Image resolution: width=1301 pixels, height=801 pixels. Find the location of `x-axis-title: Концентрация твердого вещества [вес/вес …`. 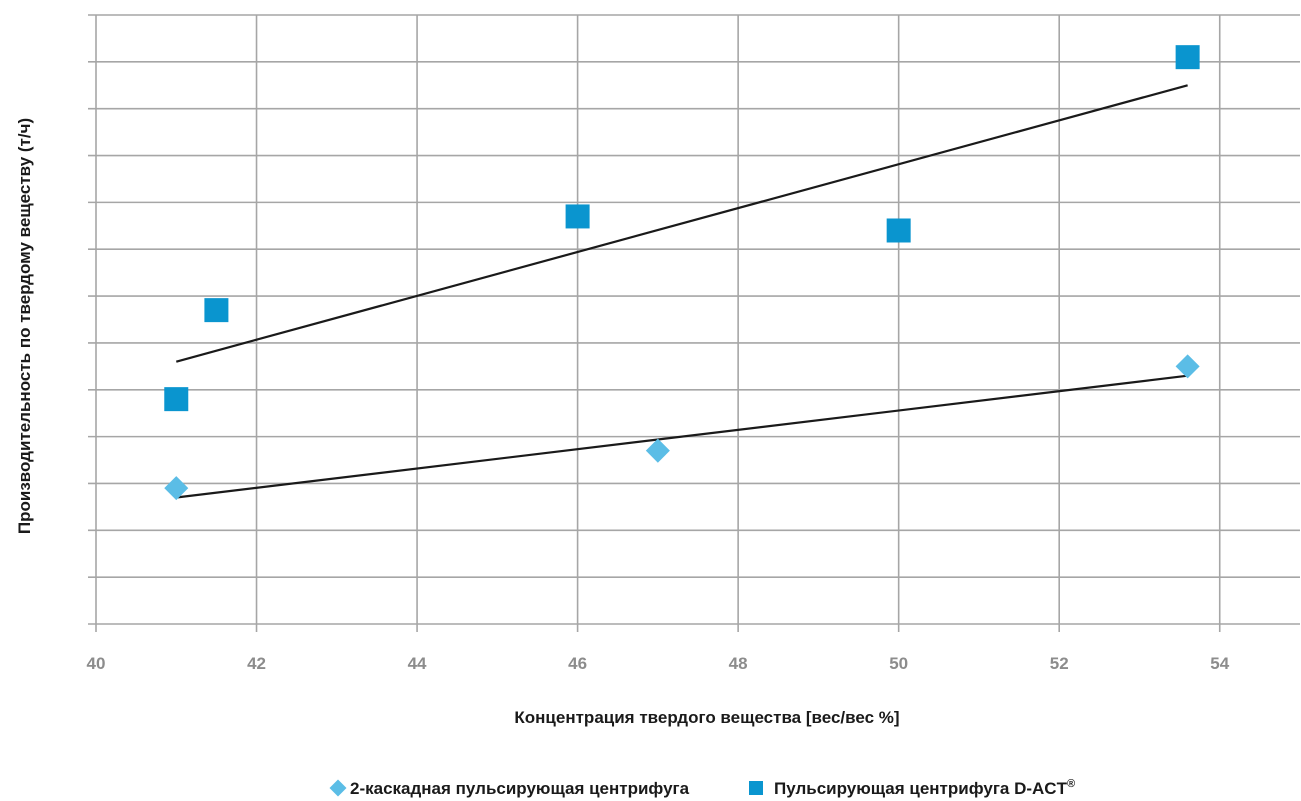

x-axis-title: Концентрация твердого вещества [вес/вес … is located at coordinates (706, 717).